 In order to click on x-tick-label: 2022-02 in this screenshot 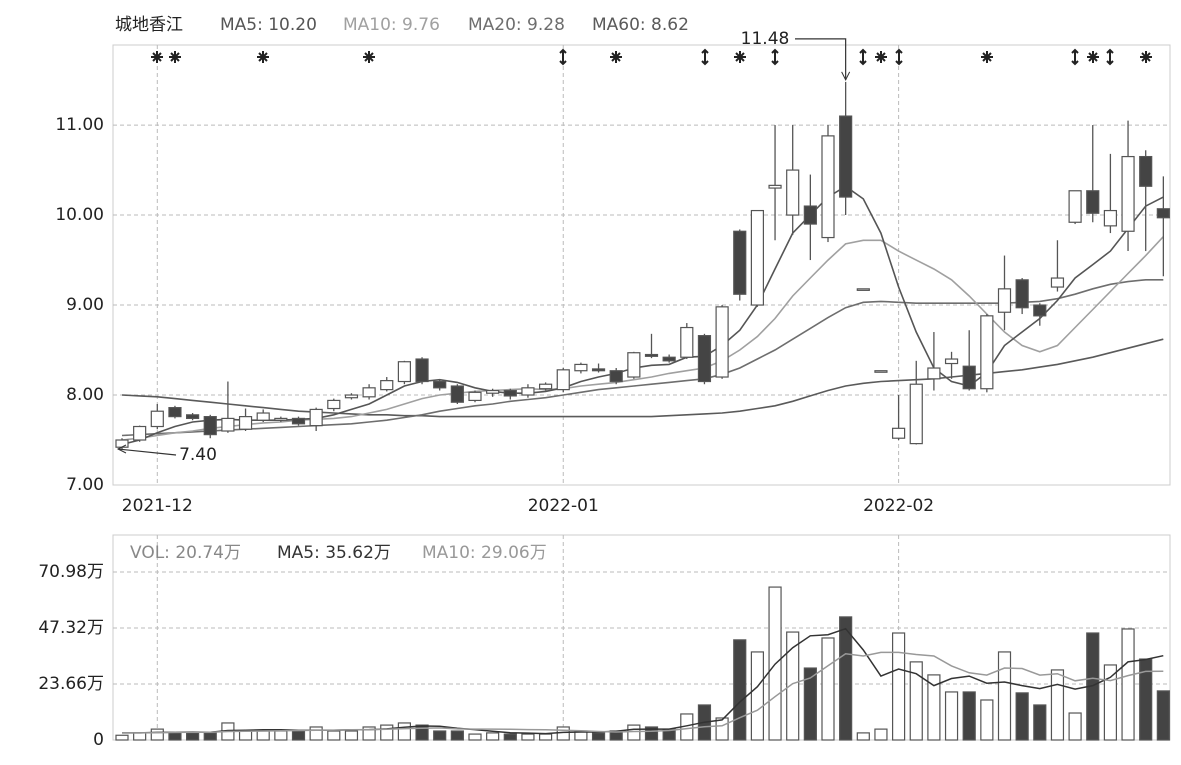, I will do `click(898, 506)`.